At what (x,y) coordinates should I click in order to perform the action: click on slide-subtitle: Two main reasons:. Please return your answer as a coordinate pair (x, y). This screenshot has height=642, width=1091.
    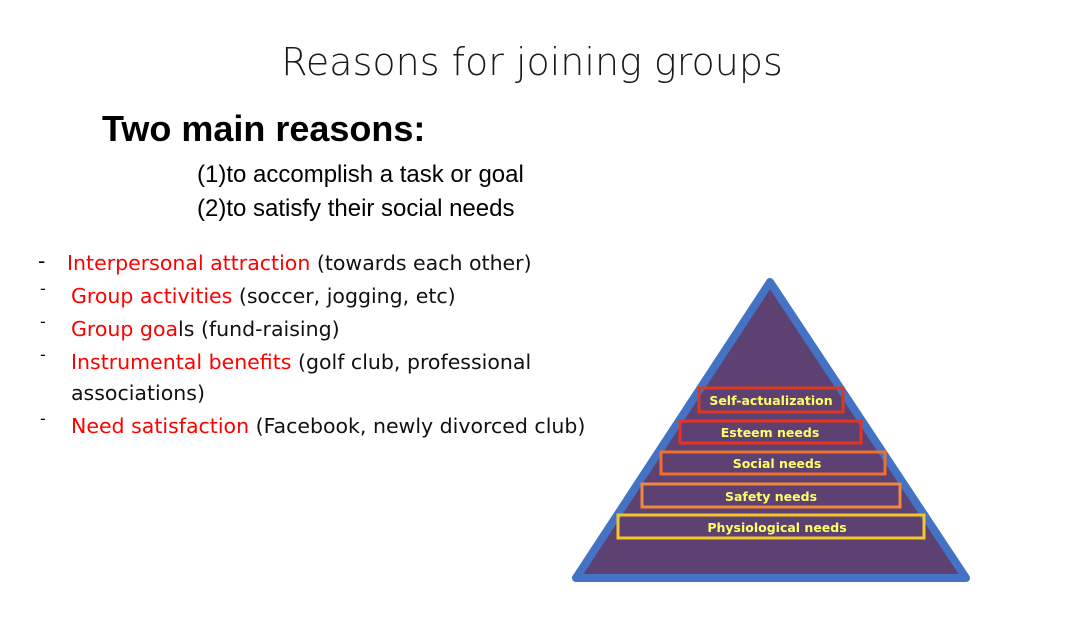
    Looking at the image, I should click on (264, 128).